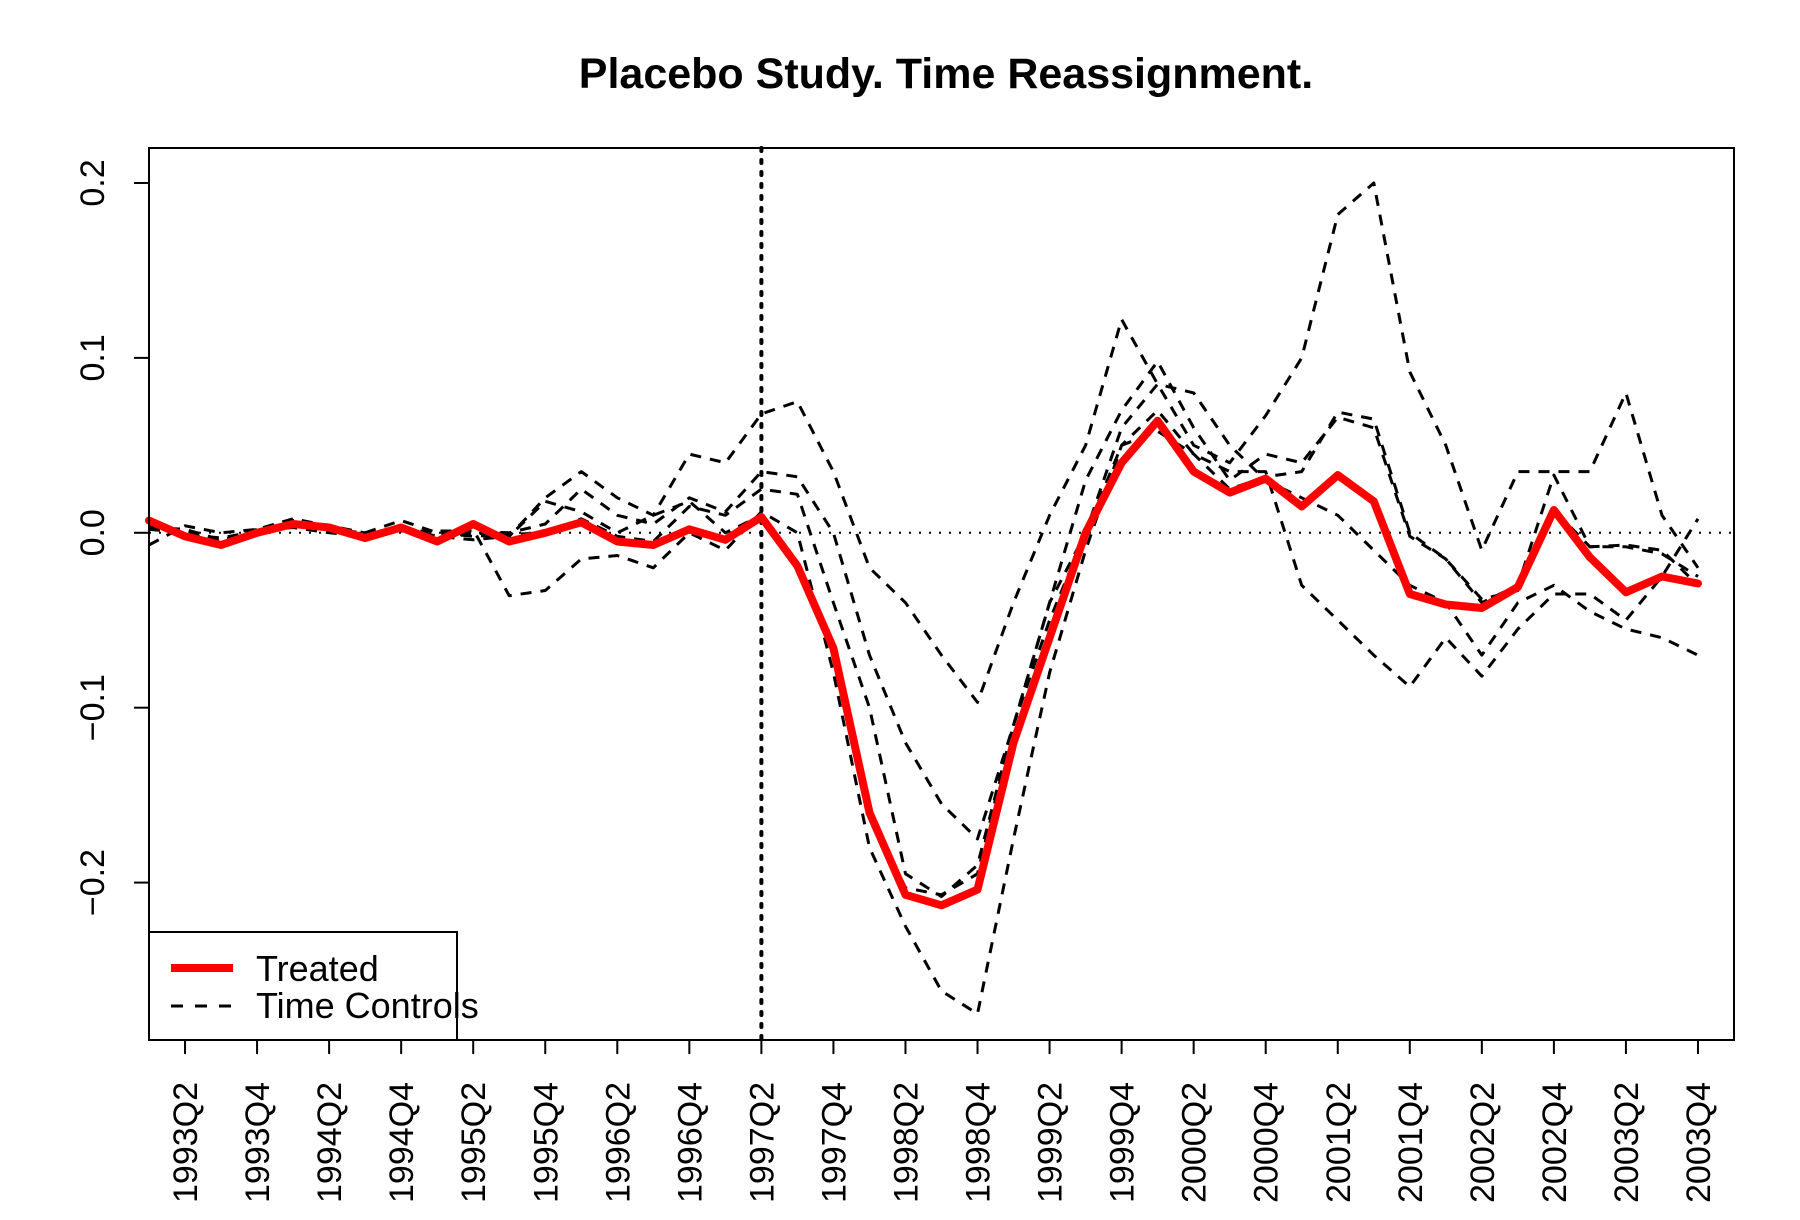 This screenshot has height=1220, width=1800. What do you see at coordinates (1267, 1142) in the screenshot?
I see `x-tick-label: 2000Q4` at bounding box center [1267, 1142].